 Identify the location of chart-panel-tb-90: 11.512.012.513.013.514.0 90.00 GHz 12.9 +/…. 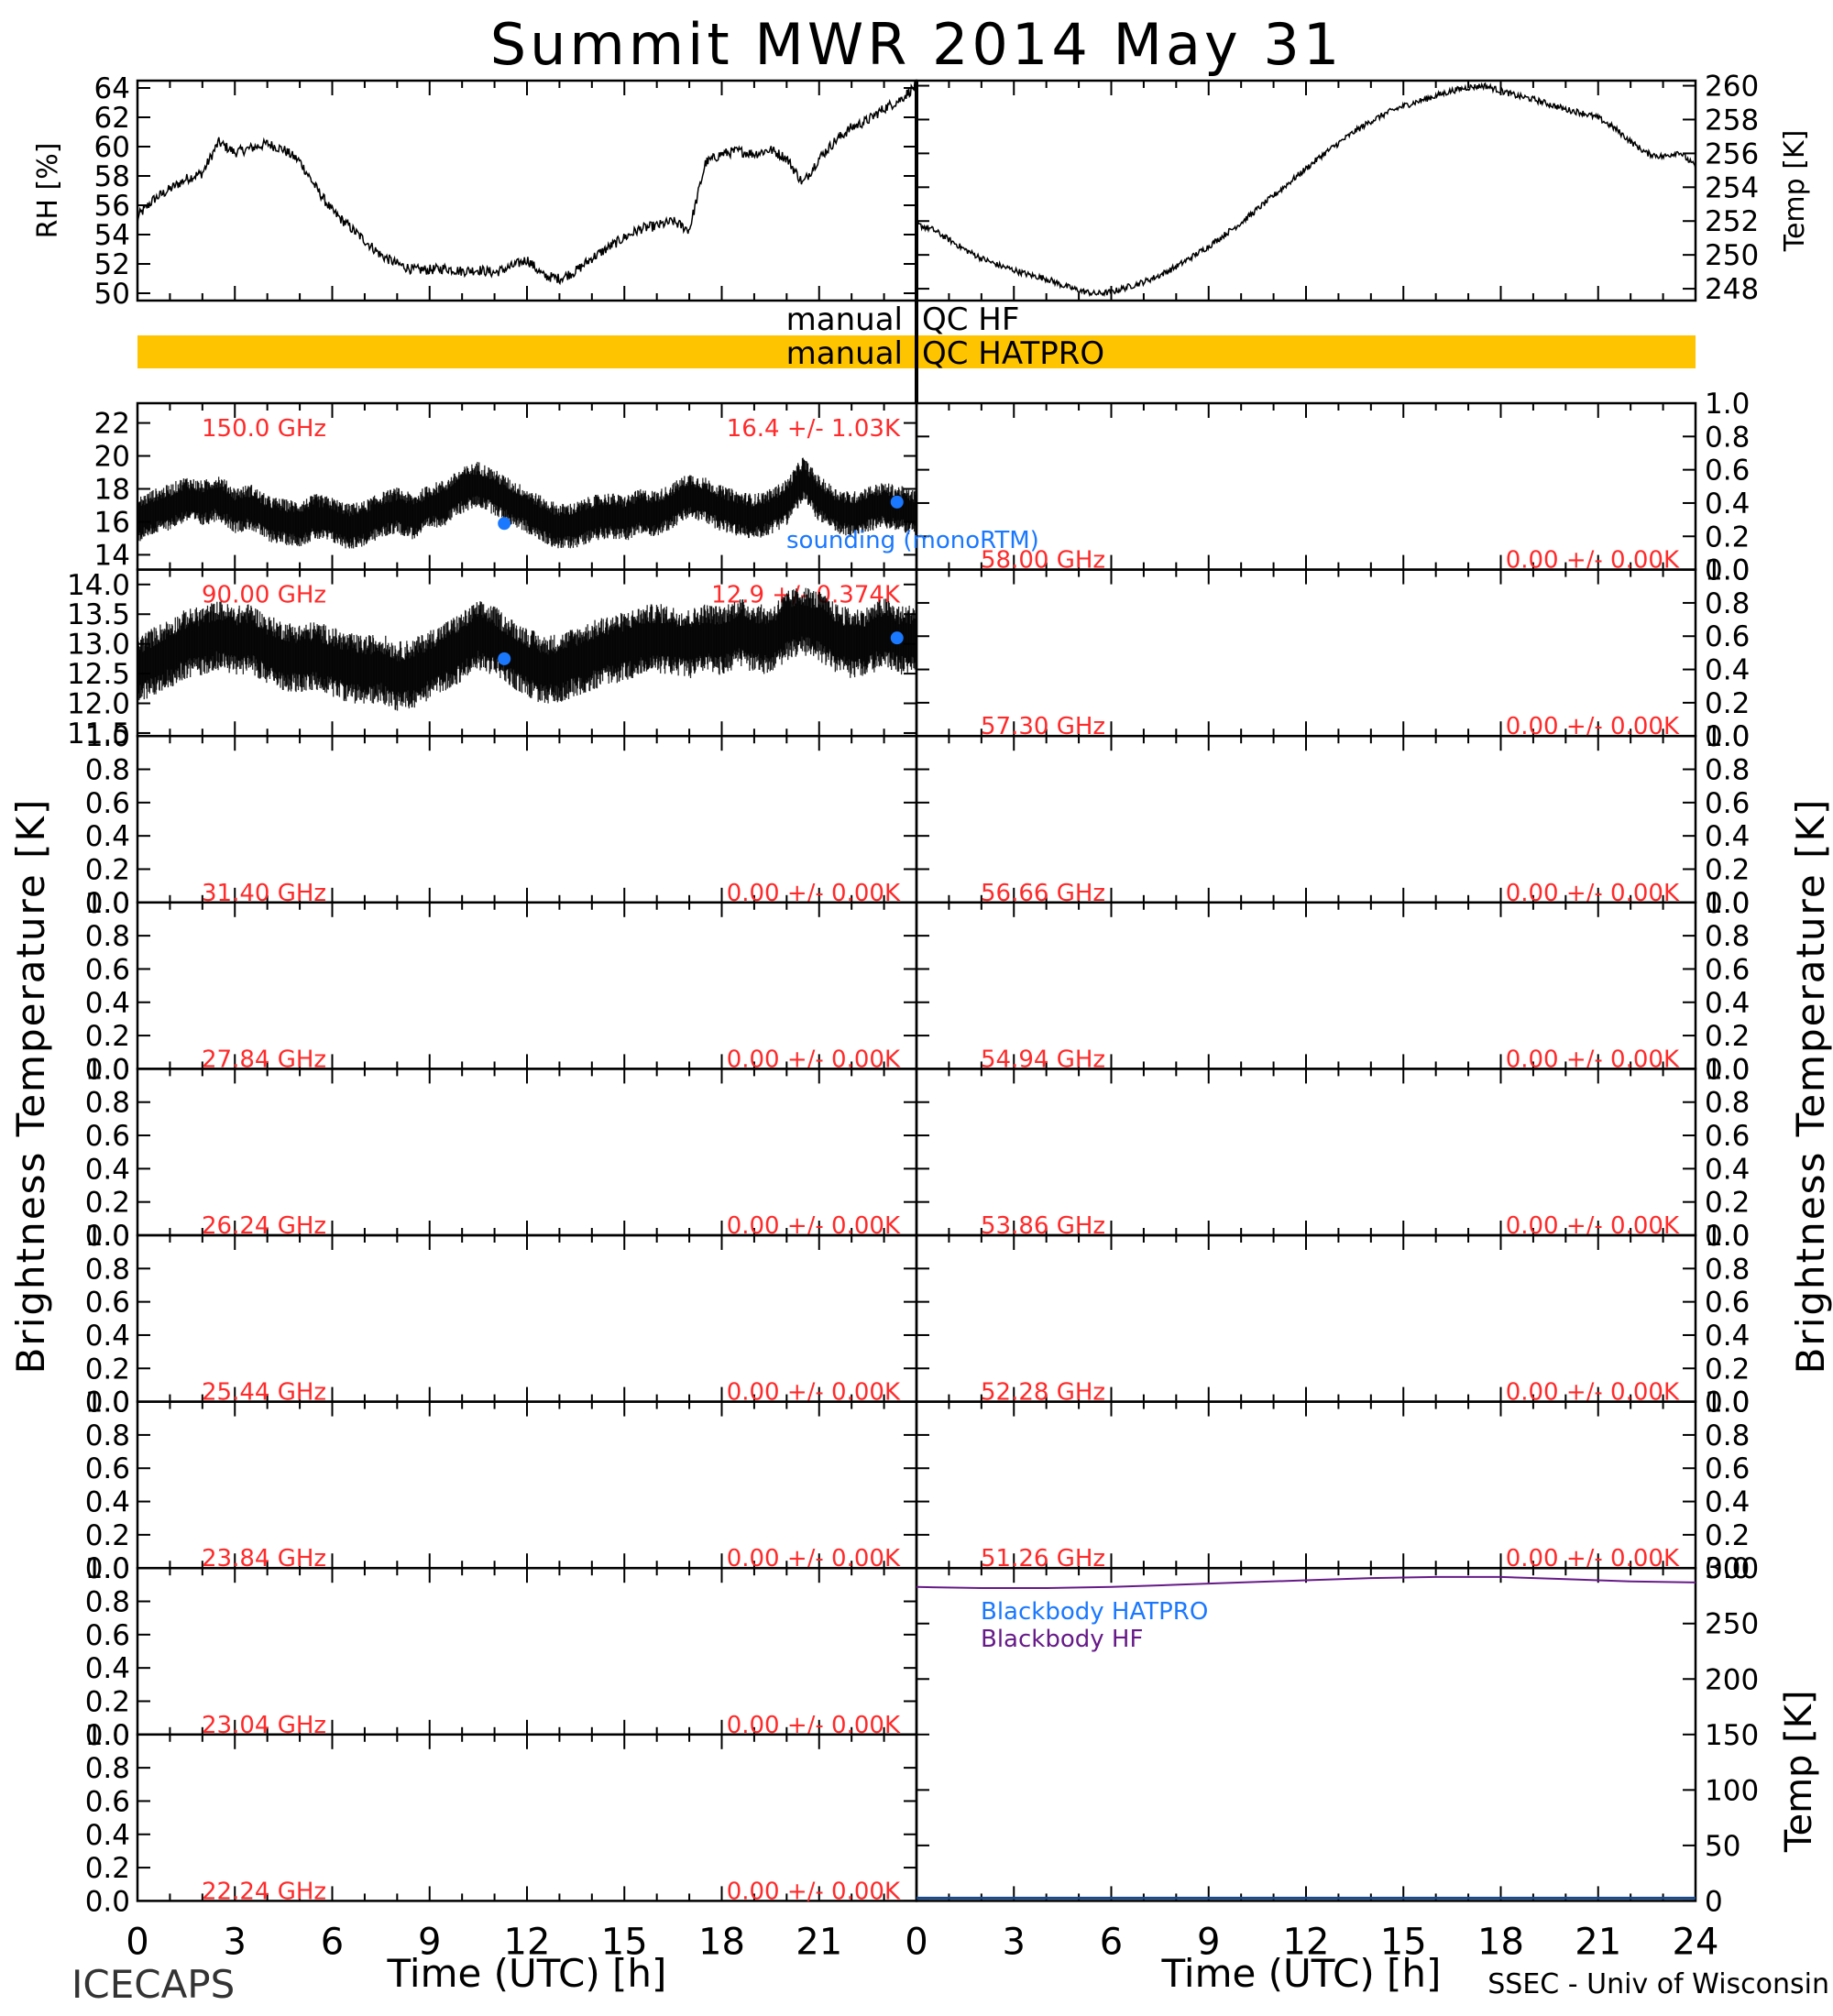
(492, 659).